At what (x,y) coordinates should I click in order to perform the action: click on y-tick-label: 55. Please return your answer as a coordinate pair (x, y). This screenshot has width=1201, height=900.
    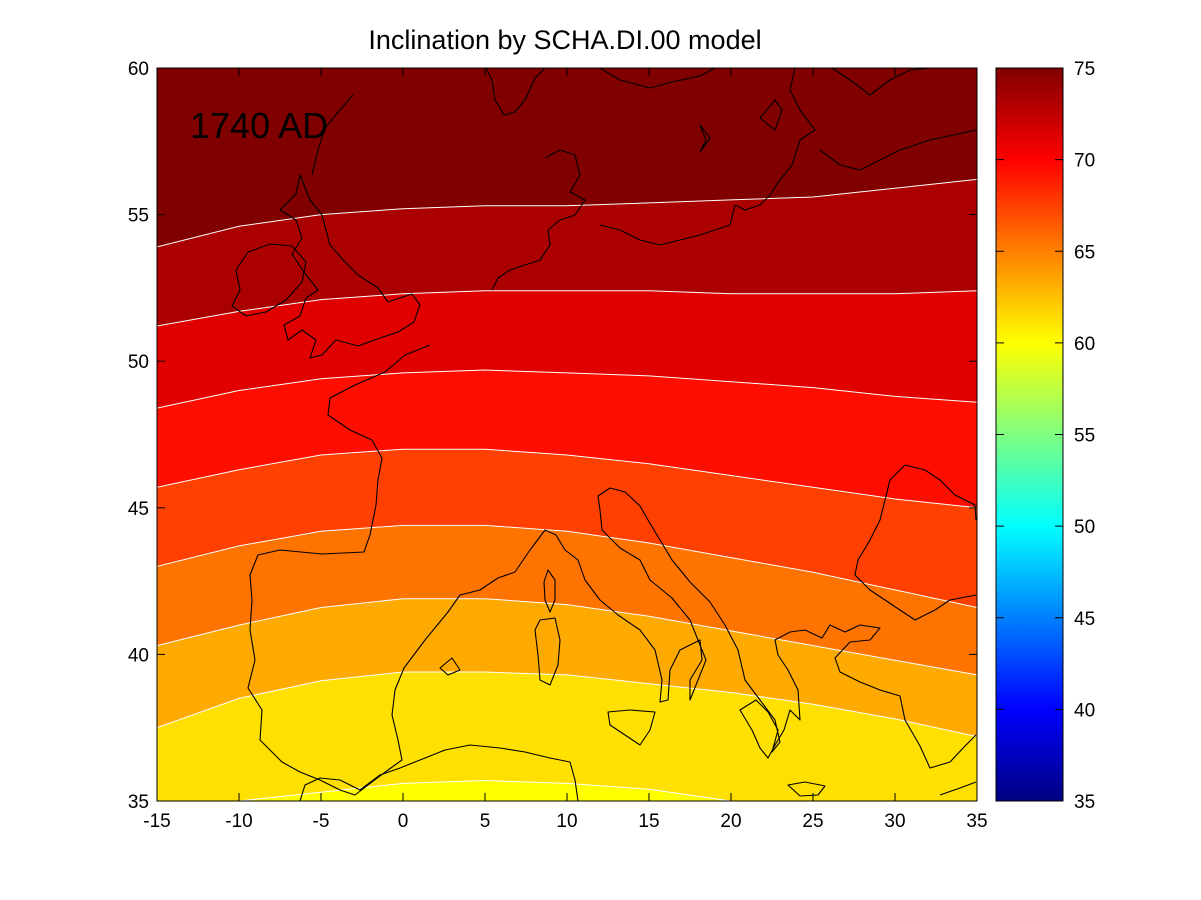
    Looking at the image, I should click on (138, 216).